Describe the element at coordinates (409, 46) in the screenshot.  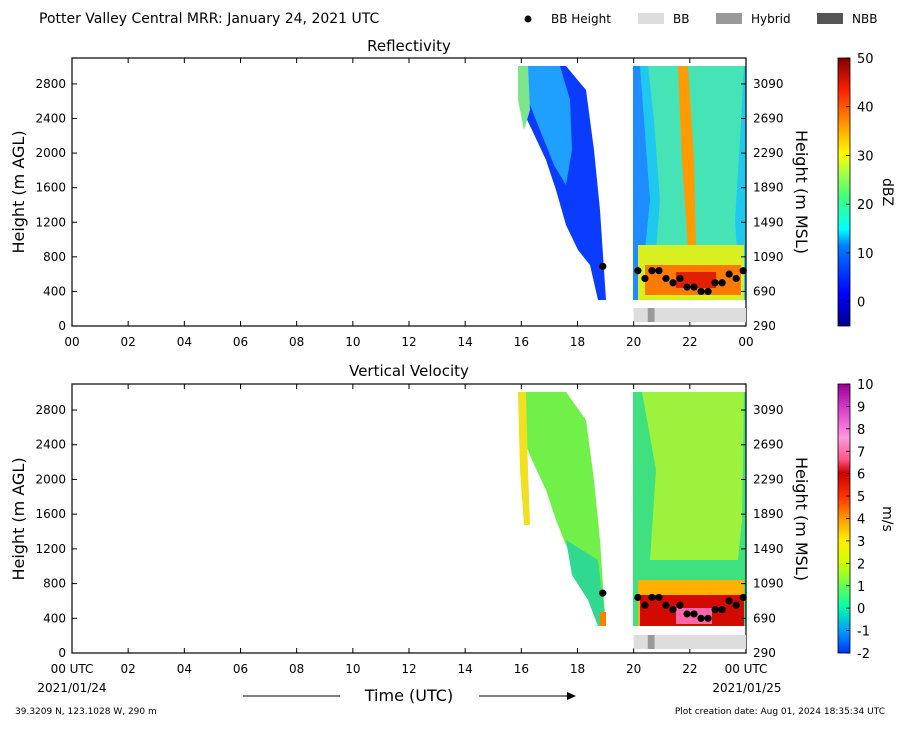
I see `reflectivity-title: Reflectivity` at that location.